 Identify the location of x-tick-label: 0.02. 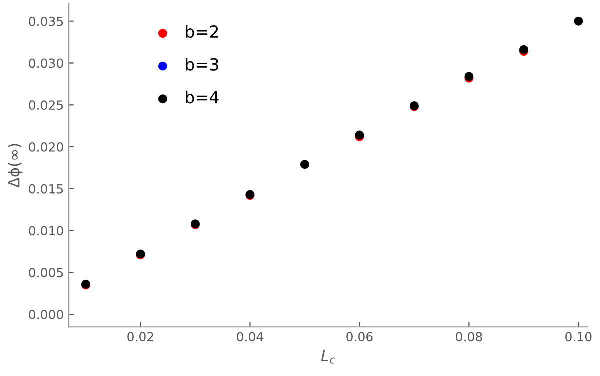
(141, 337).